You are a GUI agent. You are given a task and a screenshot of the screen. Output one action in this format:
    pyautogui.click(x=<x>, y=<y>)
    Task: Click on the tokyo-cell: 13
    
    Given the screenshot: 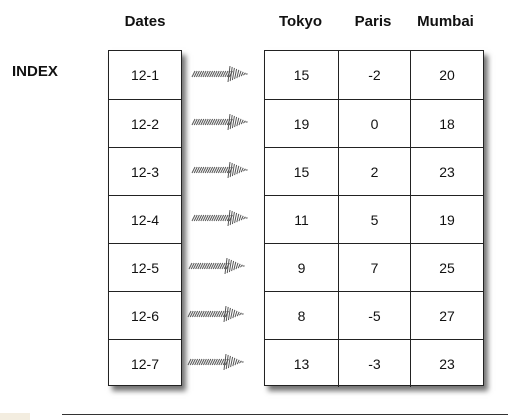 What is the action you would take?
    pyautogui.click(x=301, y=363)
    